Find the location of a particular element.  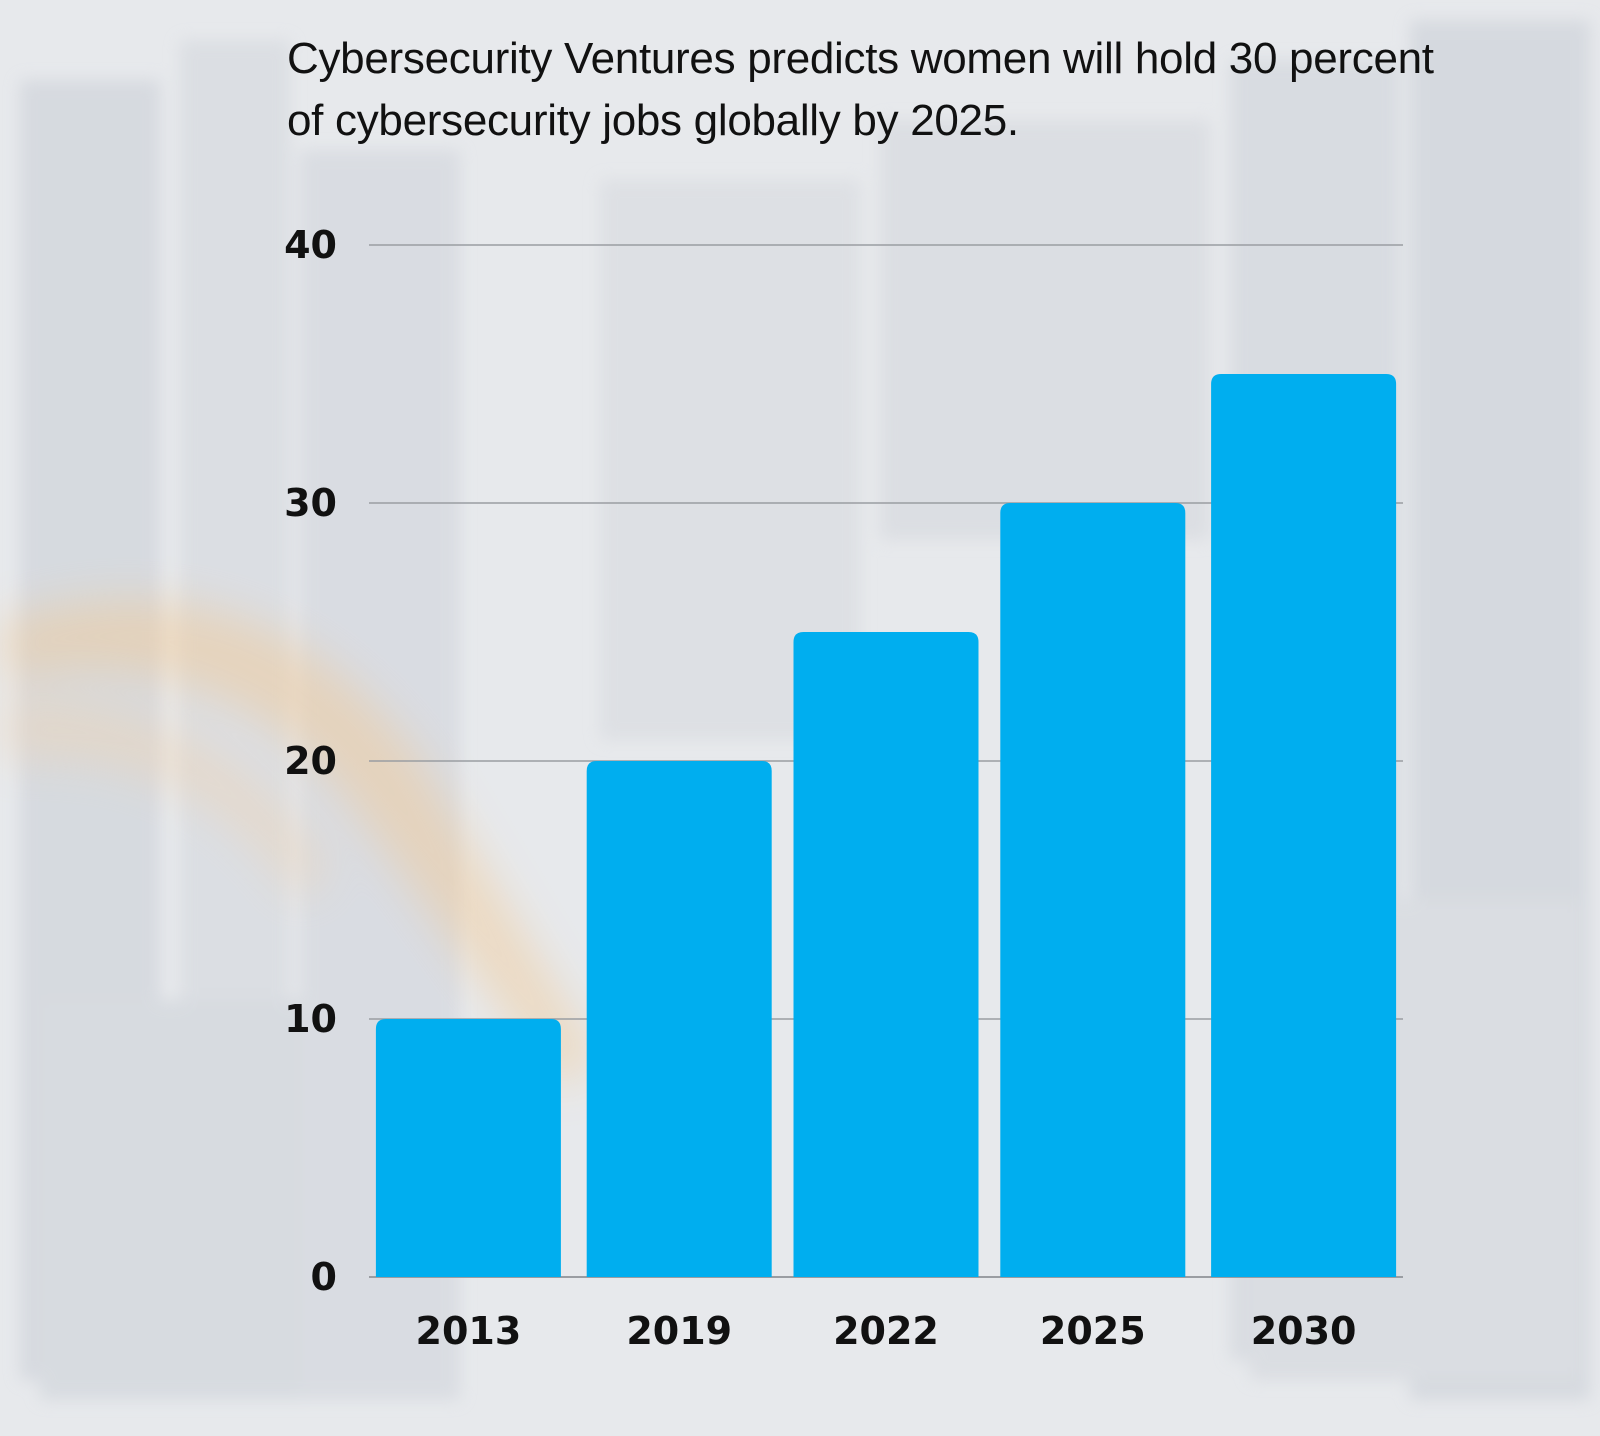

bar-2013 is located at coordinates (468, 1148).